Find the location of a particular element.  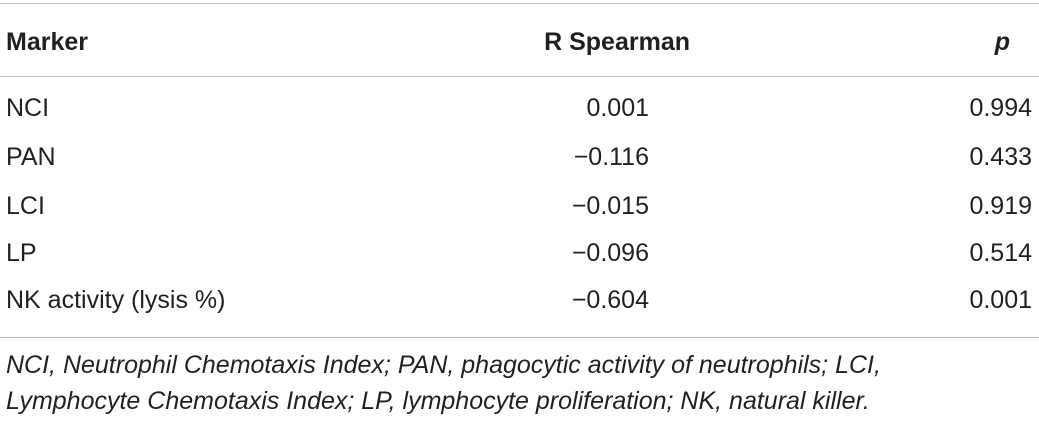

row-p-value: 0.514 is located at coordinates (1000, 253).